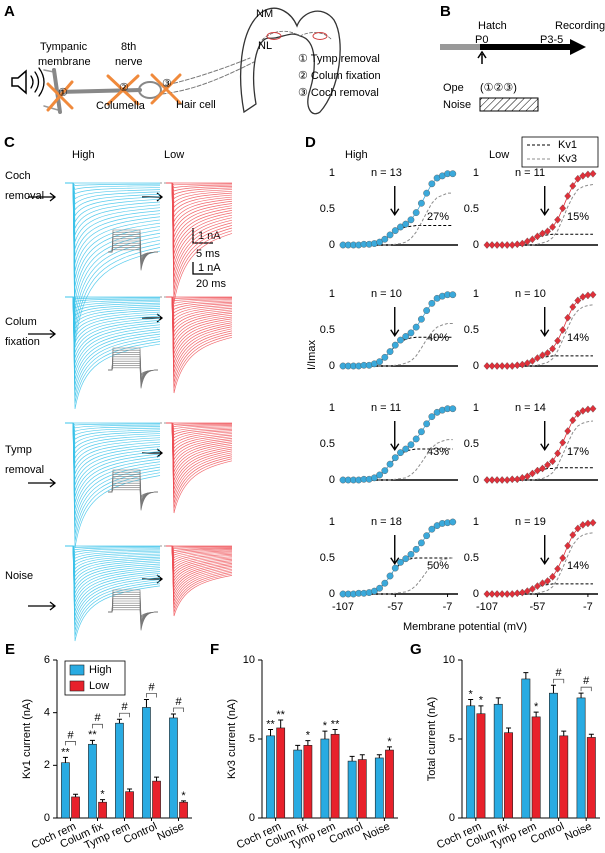 This screenshot has width=605, height=853. Describe the element at coordinates (129, 62) in the screenshot. I see `label: nerve` at that location.